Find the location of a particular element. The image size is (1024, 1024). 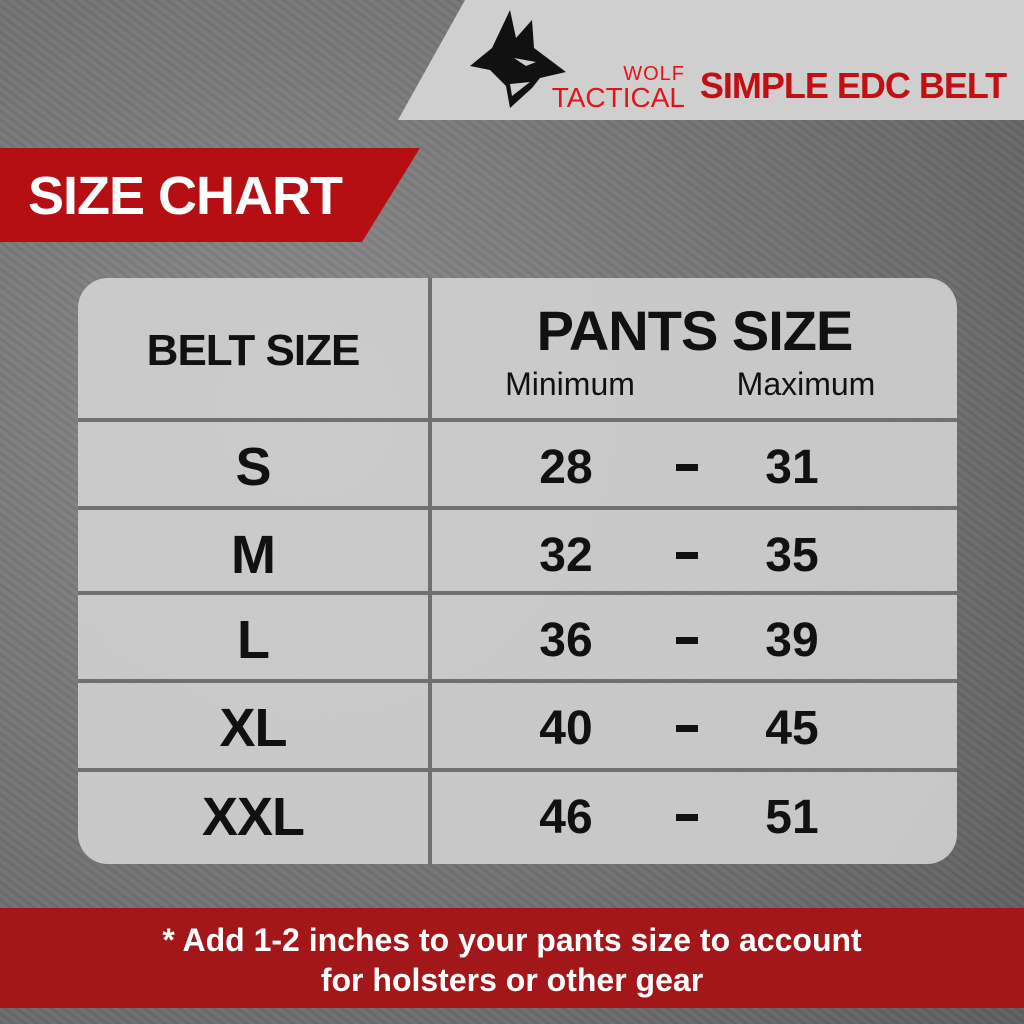

max-size: 39 is located at coordinates (792, 640).